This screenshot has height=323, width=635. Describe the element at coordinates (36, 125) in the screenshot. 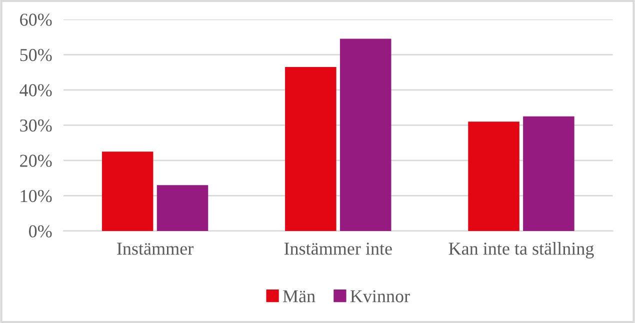

I see `y-tick-label: 30%` at that location.